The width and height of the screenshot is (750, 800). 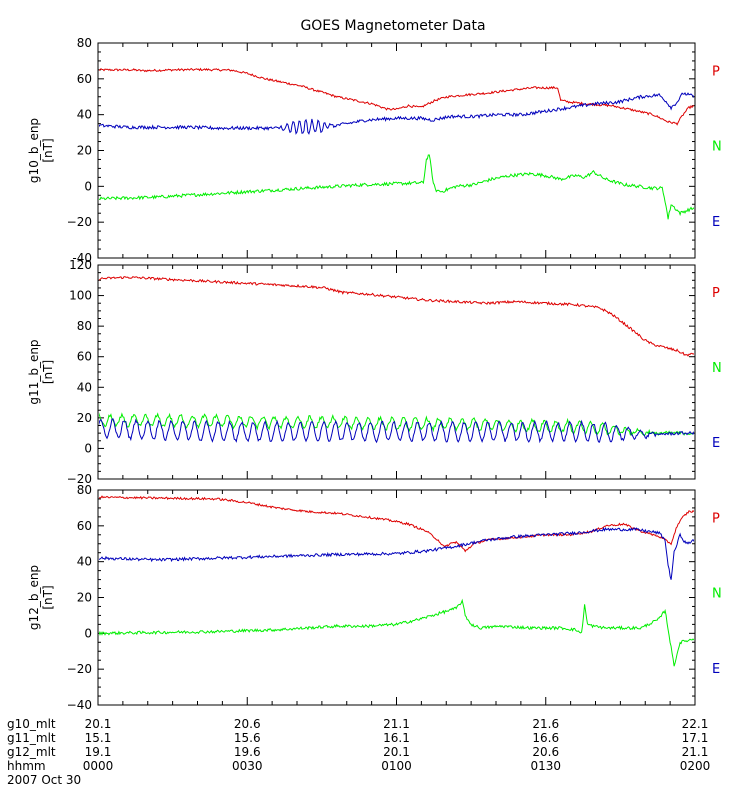 What do you see at coordinates (34, 371) in the screenshot?
I see `y-axis-label: g11_b_enp` at bounding box center [34, 371].